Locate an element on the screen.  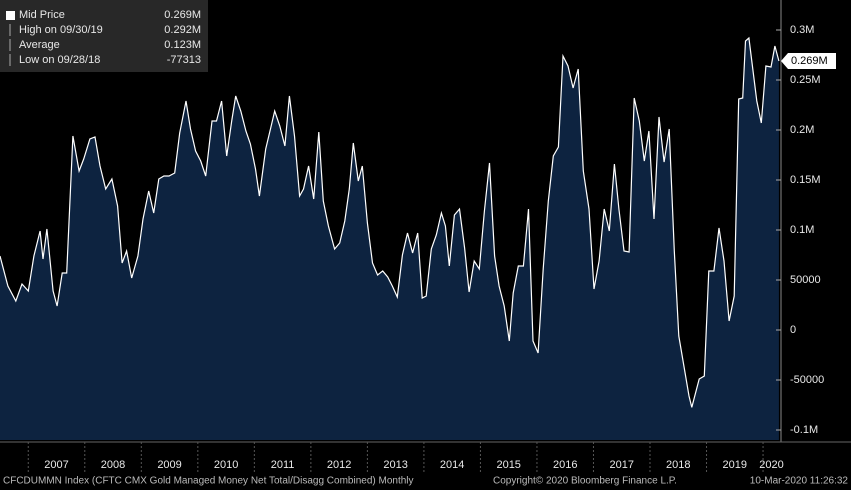
legend-box is located at coordinates (104, 36).